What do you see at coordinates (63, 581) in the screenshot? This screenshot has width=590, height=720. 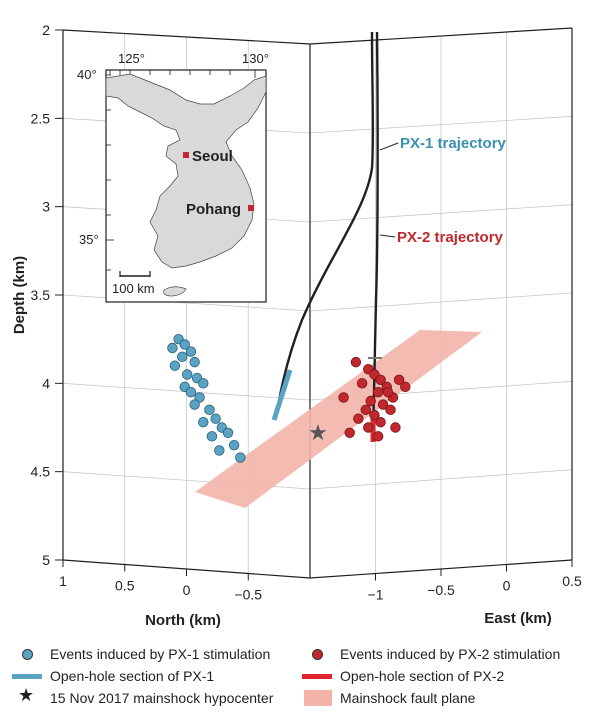 I see `north-tick-label: 1` at bounding box center [63, 581].